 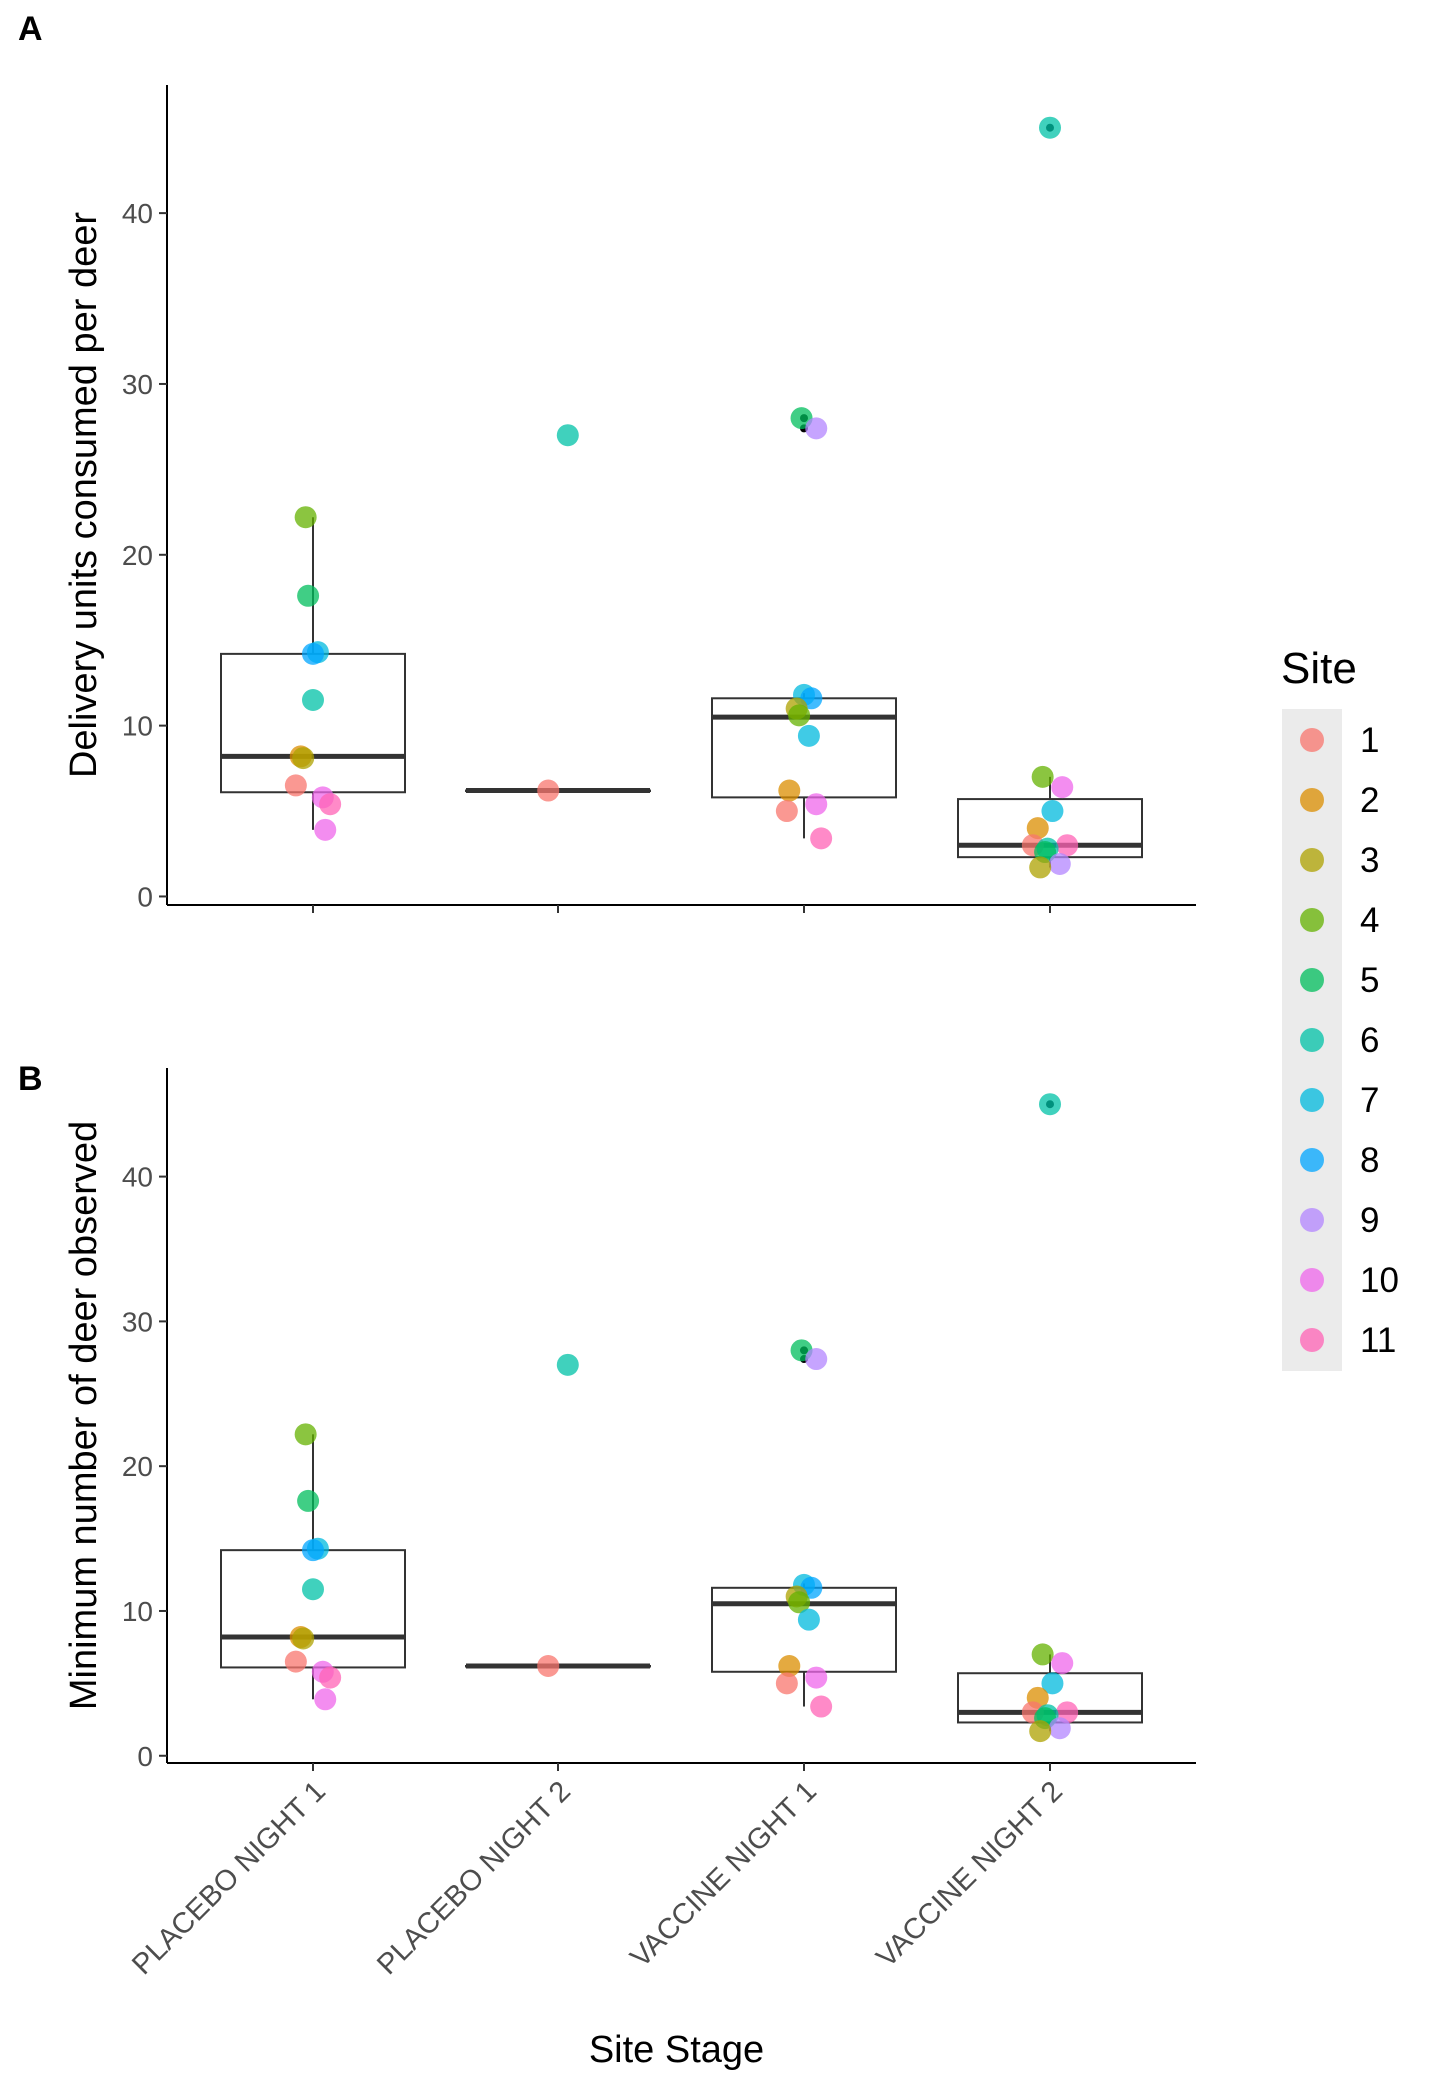 What do you see at coordinates (1339, 1220) in the screenshot?
I see `legend-item-9: 9` at bounding box center [1339, 1220].